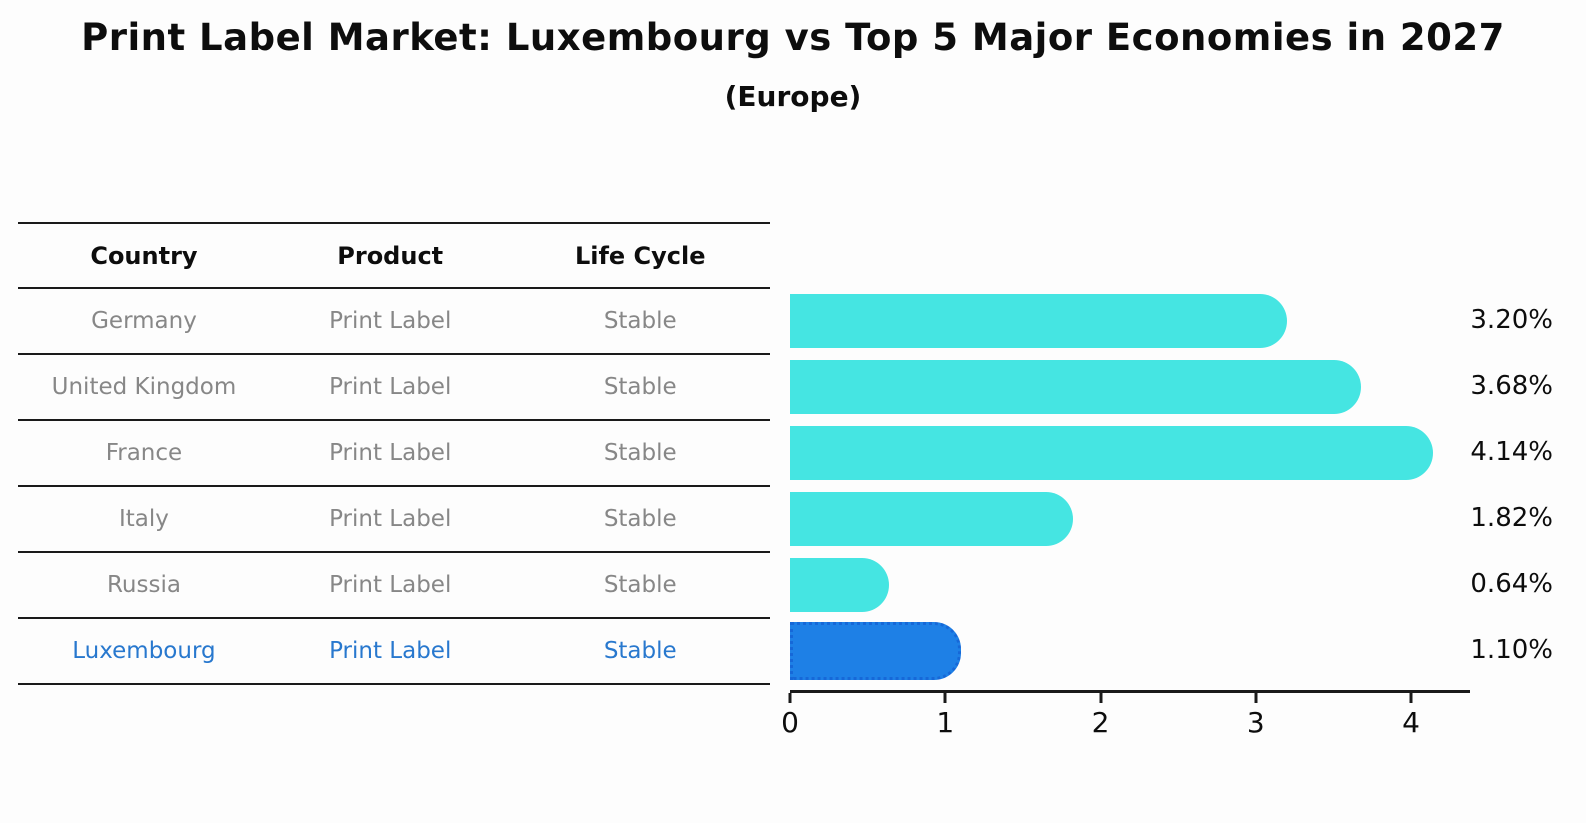 The height and width of the screenshot is (823, 1586). I want to click on x-tick-label: 4, so click(1411, 722).